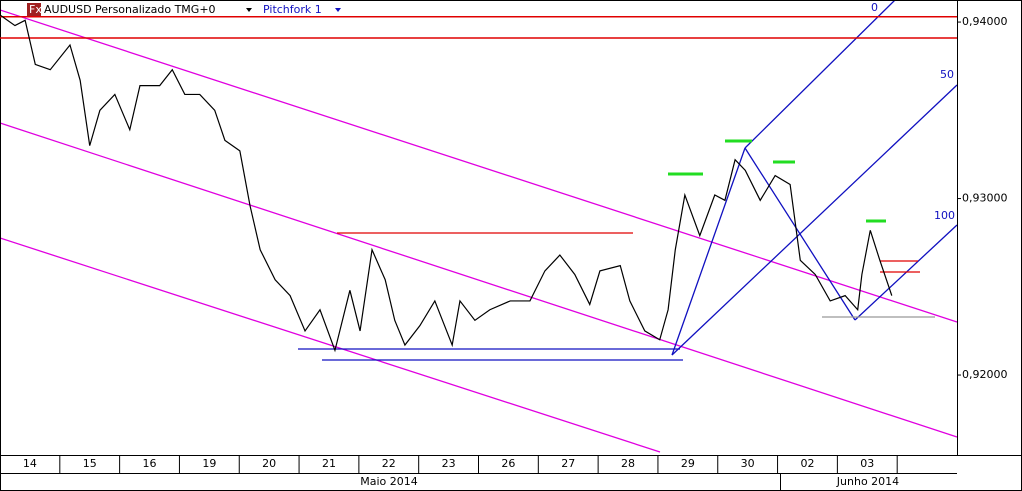 The width and height of the screenshot is (1022, 491). Describe the element at coordinates (748, 463) in the screenshot. I see `x-tick-label: 30` at that location.